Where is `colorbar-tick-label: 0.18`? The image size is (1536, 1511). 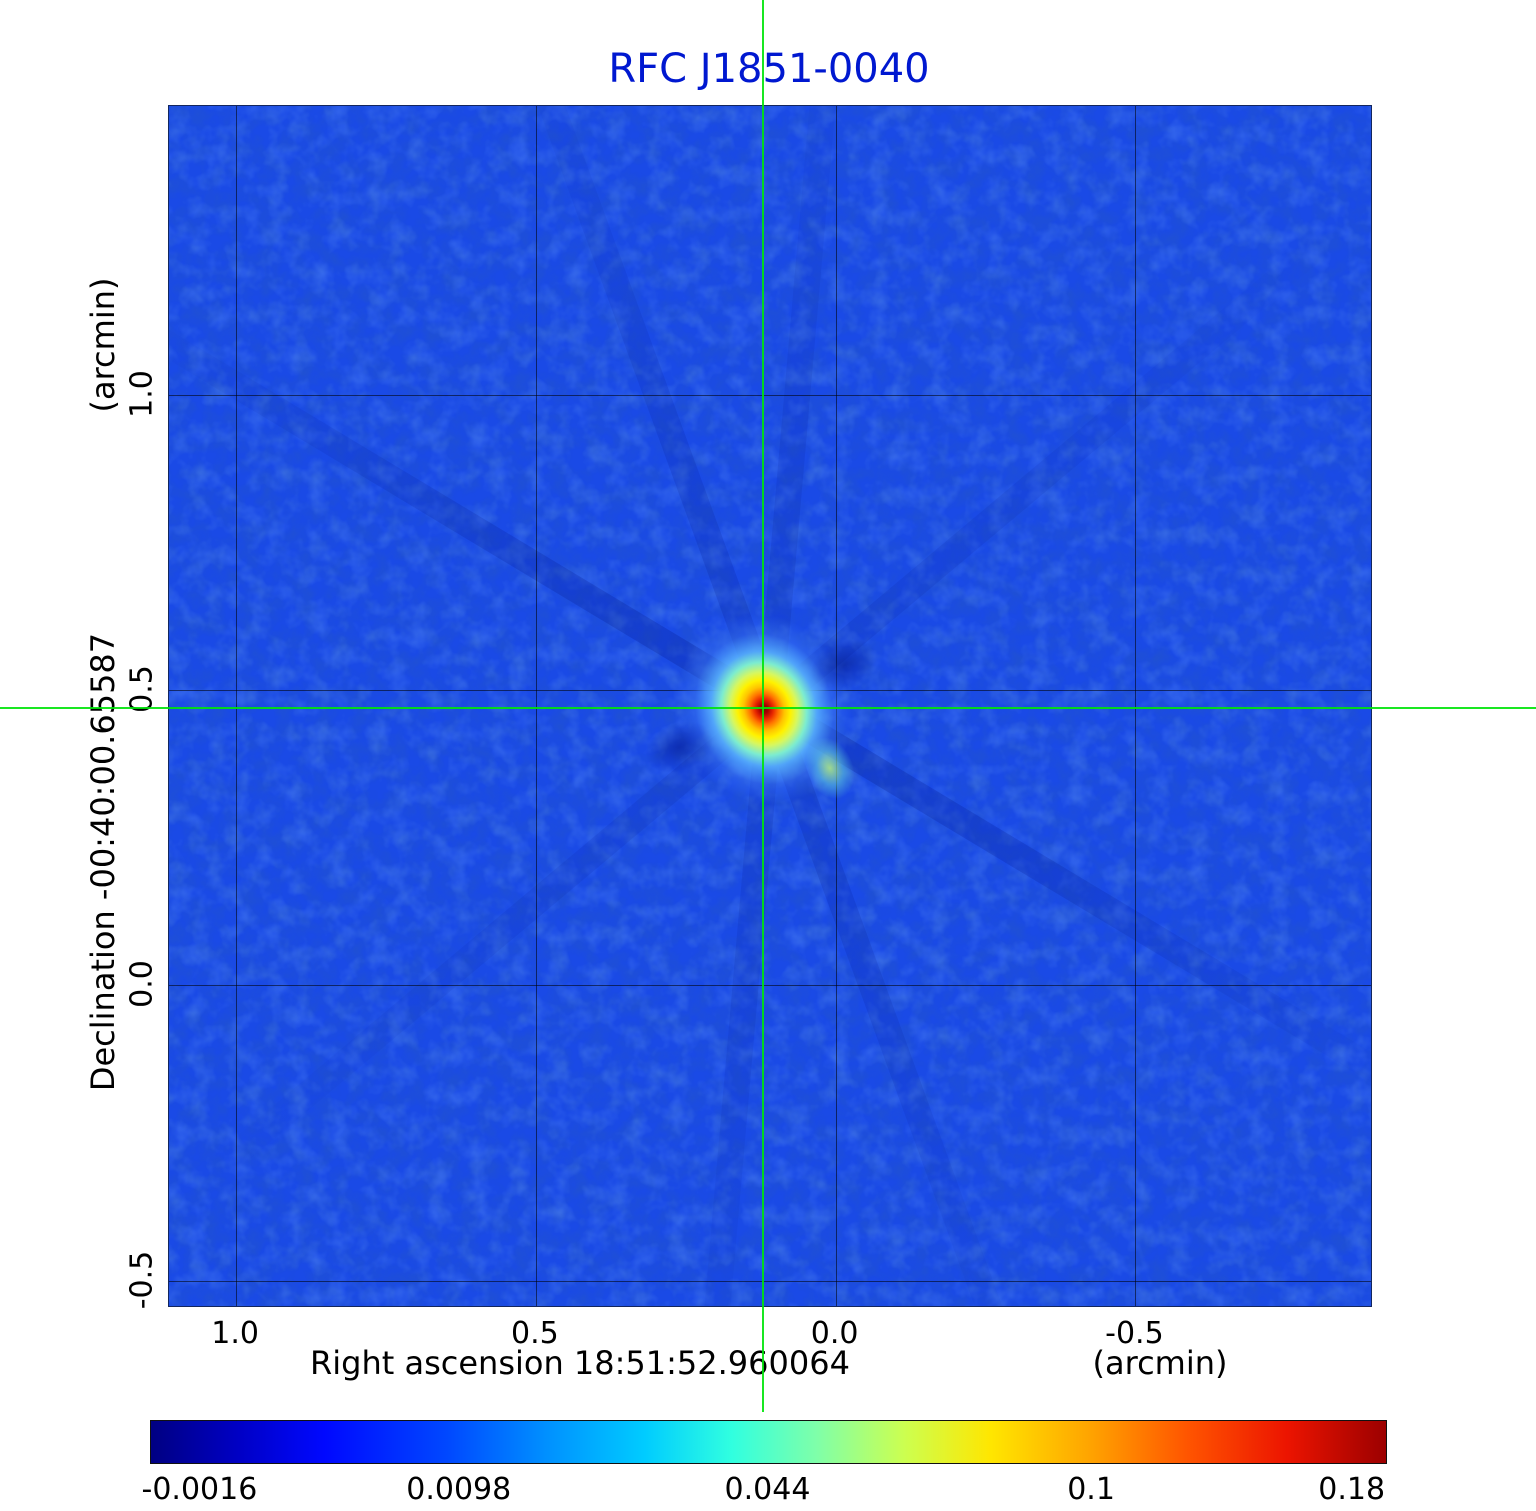 colorbar-tick-label: 0.18 is located at coordinates (1352, 1489).